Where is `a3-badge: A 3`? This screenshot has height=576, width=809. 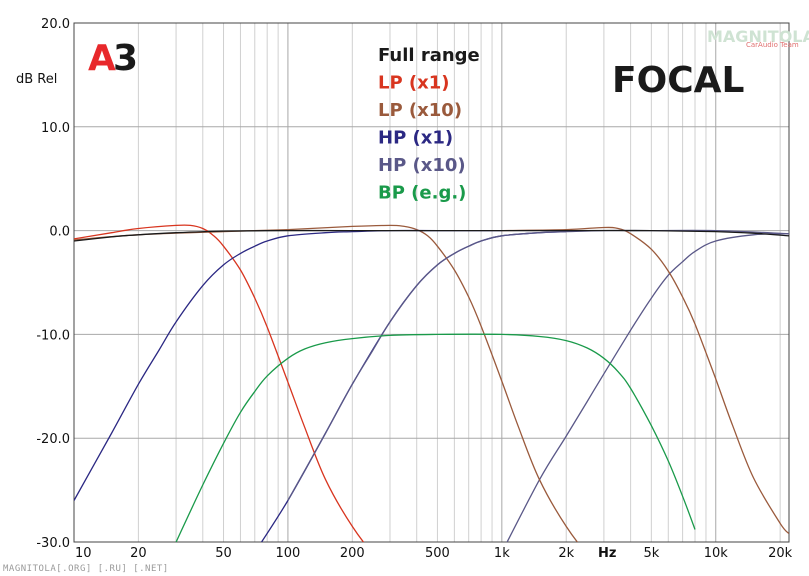
a3-badge: A 3 is located at coordinates (113, 58).